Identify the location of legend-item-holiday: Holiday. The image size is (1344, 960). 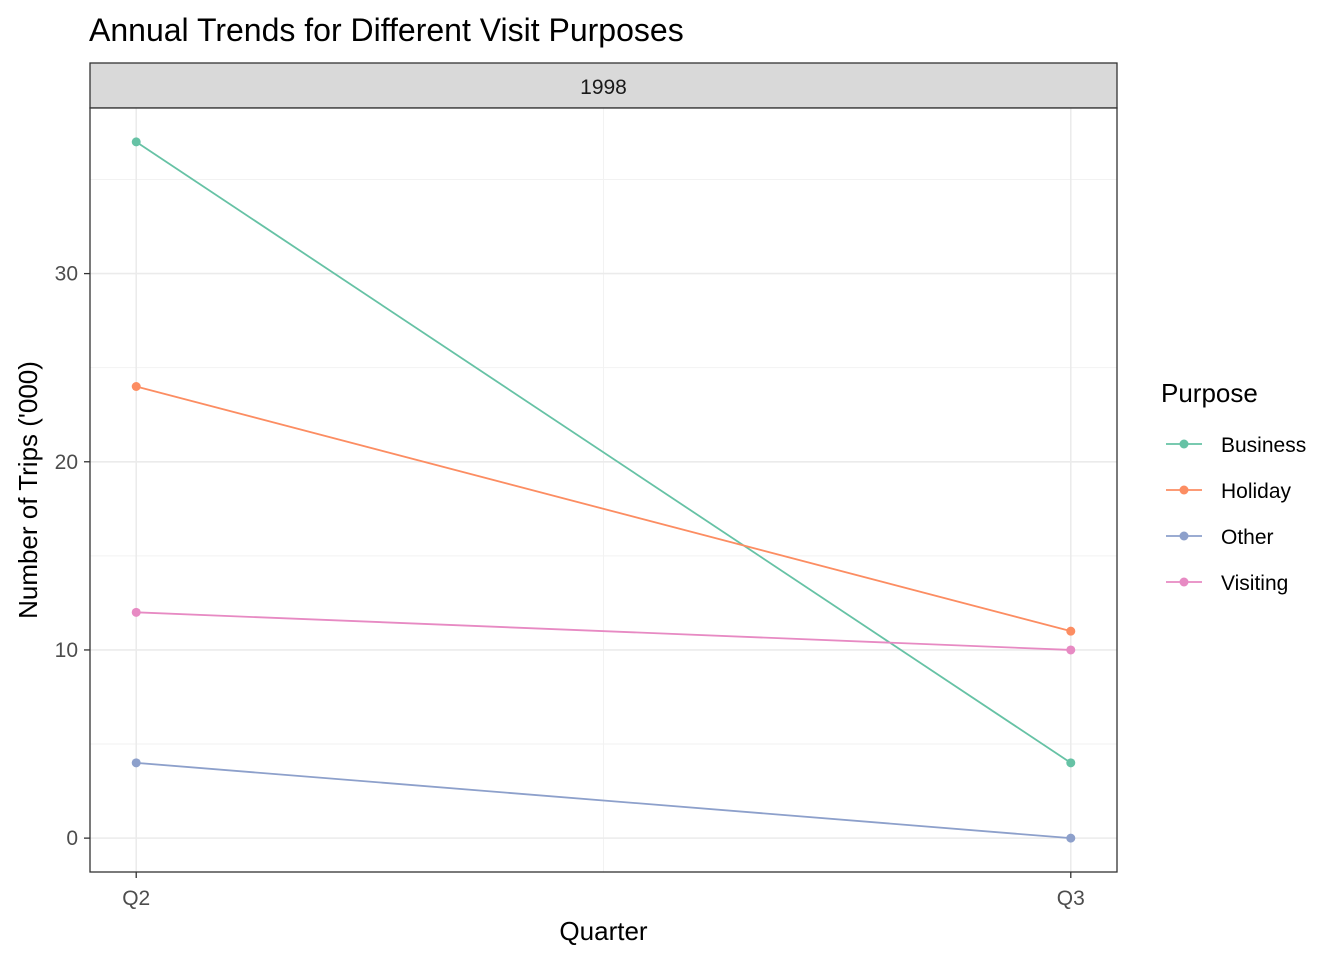
(1229, 491).